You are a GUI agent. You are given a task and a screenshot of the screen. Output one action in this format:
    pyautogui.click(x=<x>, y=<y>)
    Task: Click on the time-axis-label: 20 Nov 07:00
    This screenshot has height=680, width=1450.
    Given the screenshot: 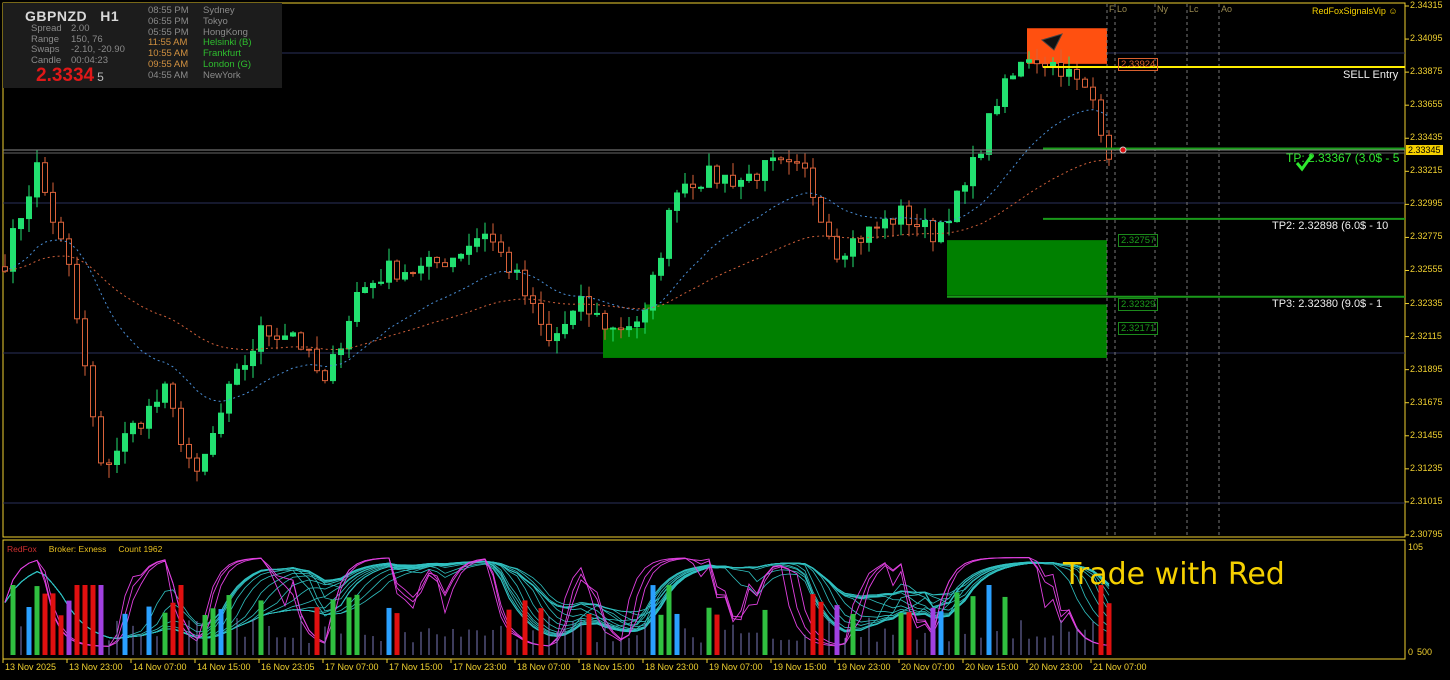 What is the action you would take?
    pyautogui.click(x=928, y=667)
    